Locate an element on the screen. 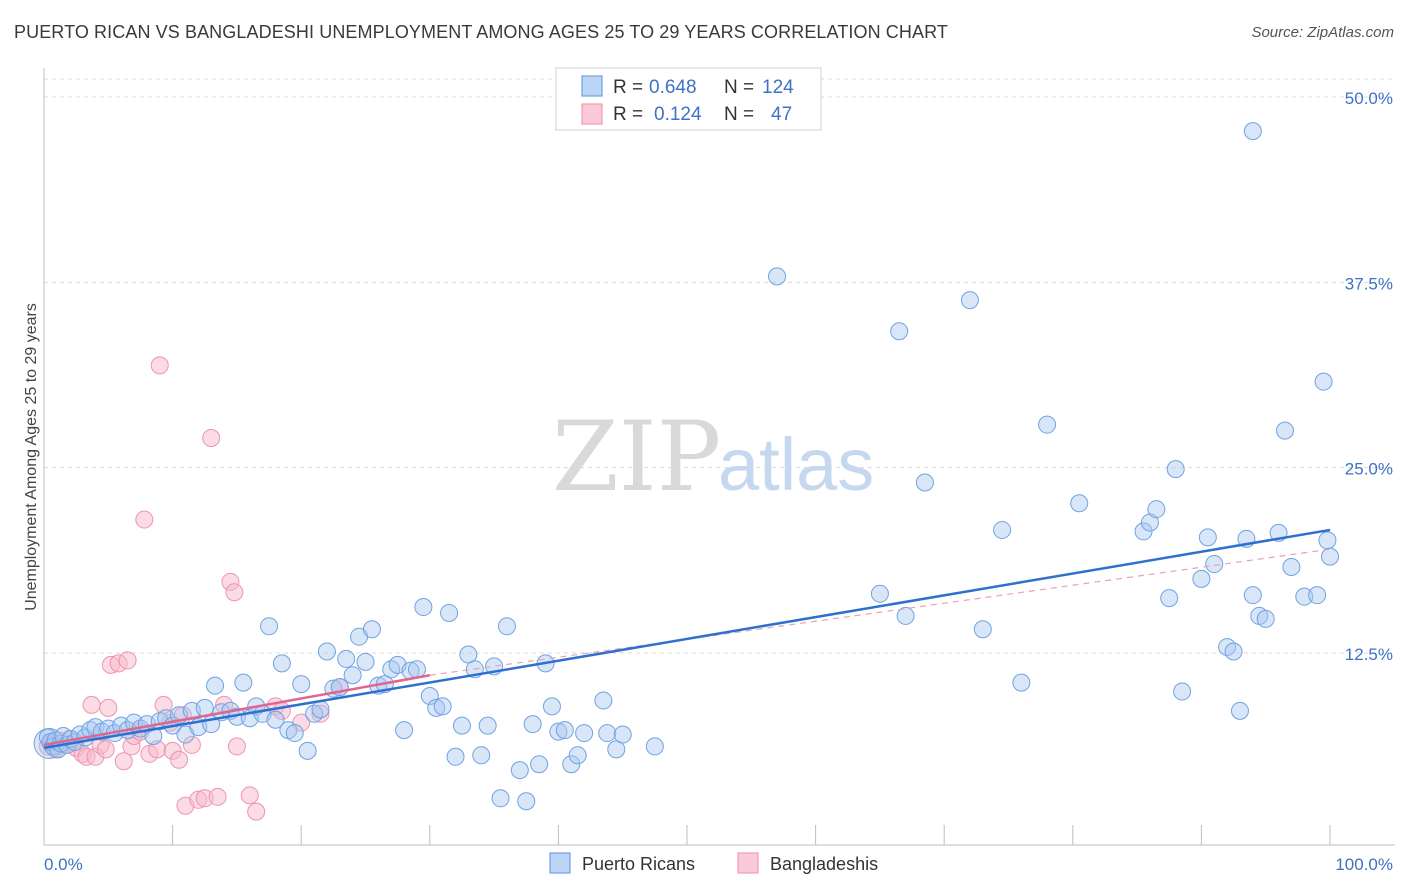 The image size is (1406, 892). bangladeshi-trend-line is located at coordinates (237, 710).